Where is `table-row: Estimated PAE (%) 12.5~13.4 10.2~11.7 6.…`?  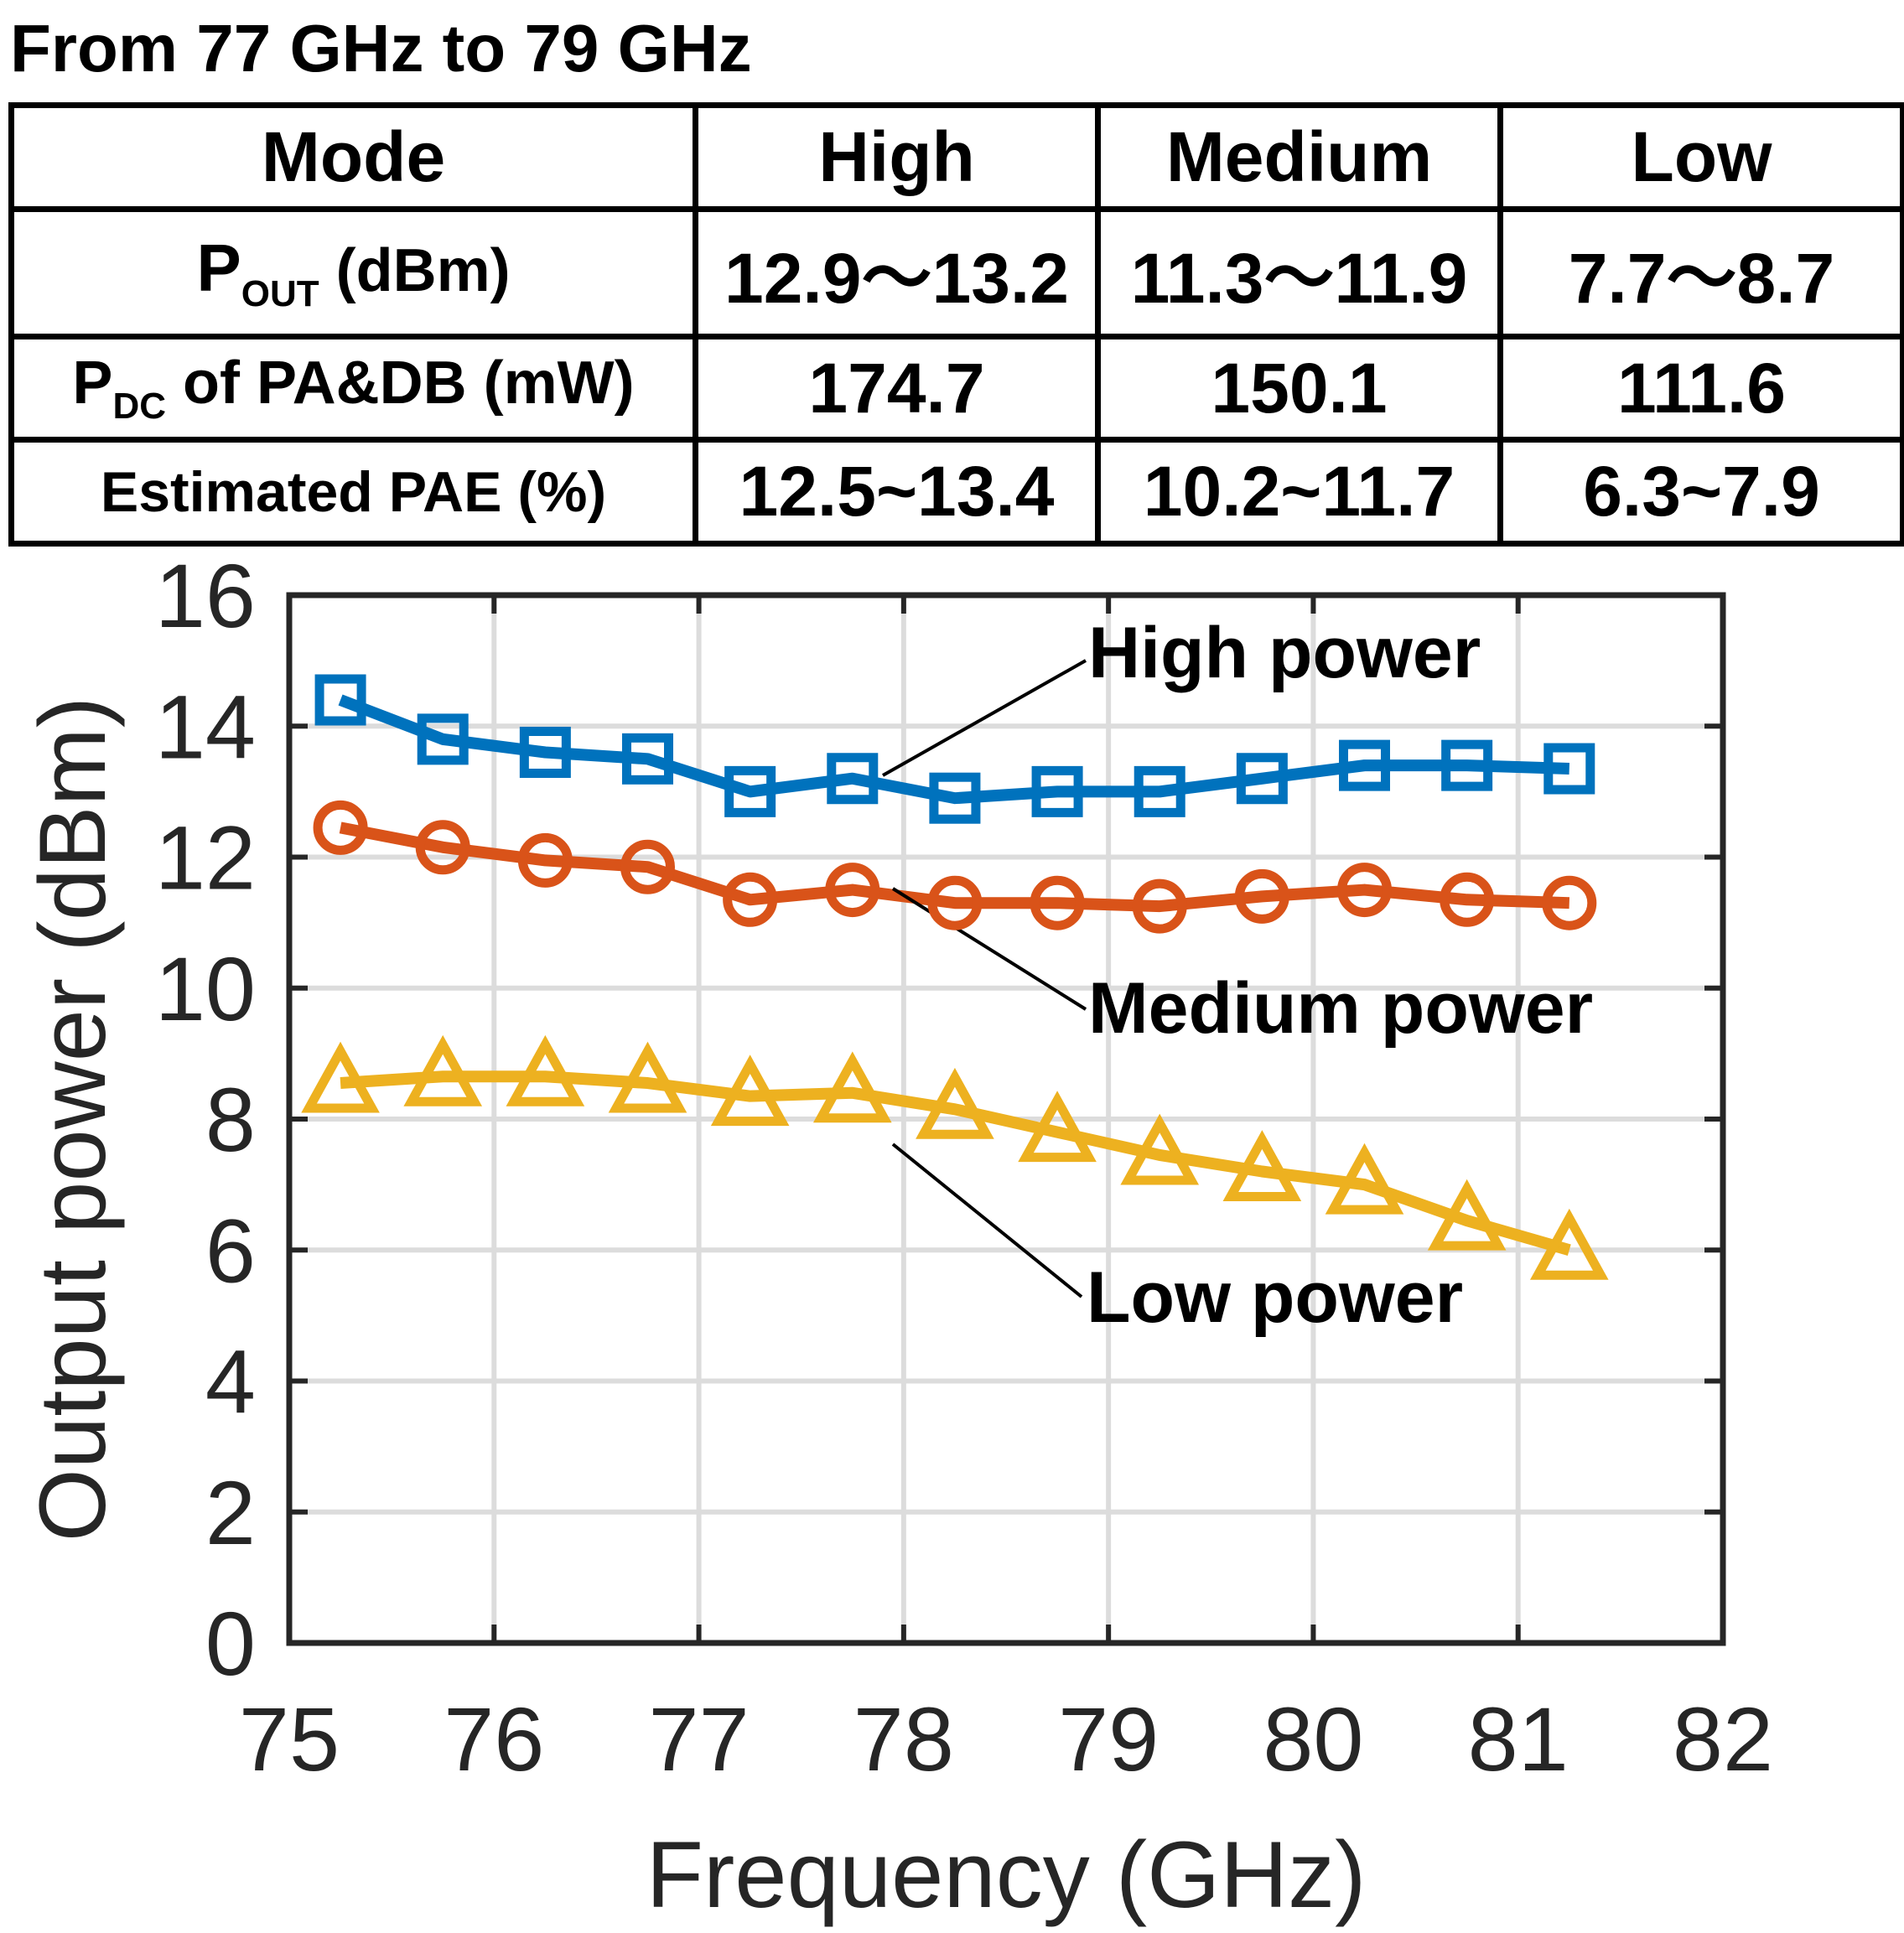 table-row: Estimated PAE (%) 12.5~13.4 10.2~11.7 6.… is located at coordinates (956, 492).